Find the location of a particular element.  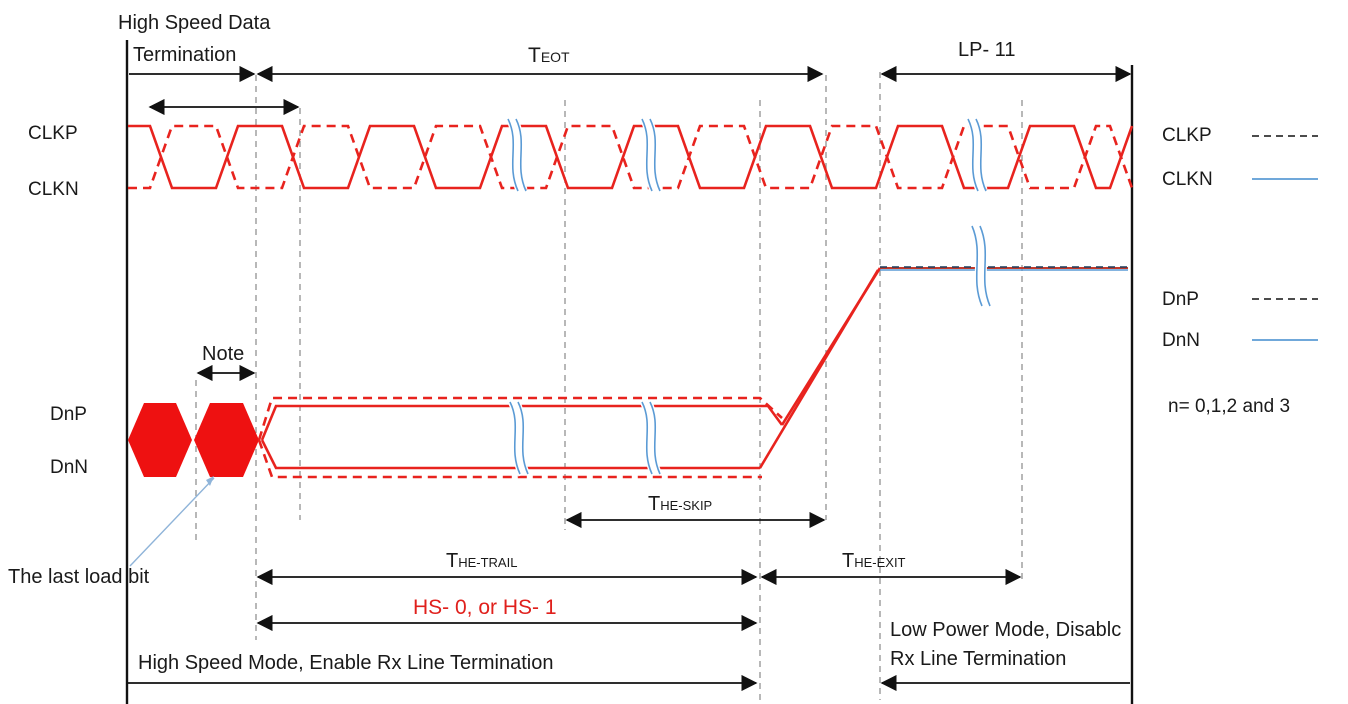

clkn-line is located at coordinates (631, 157).